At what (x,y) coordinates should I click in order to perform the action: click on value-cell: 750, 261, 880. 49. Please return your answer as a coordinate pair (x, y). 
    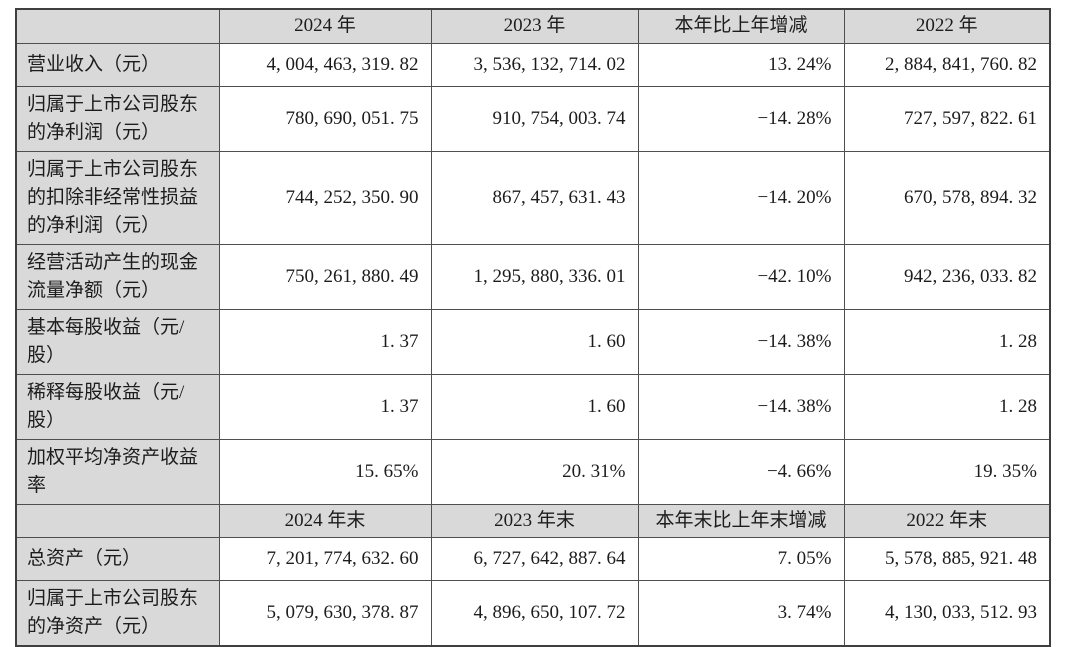
    Looking at the image, I should click on (325, 276).